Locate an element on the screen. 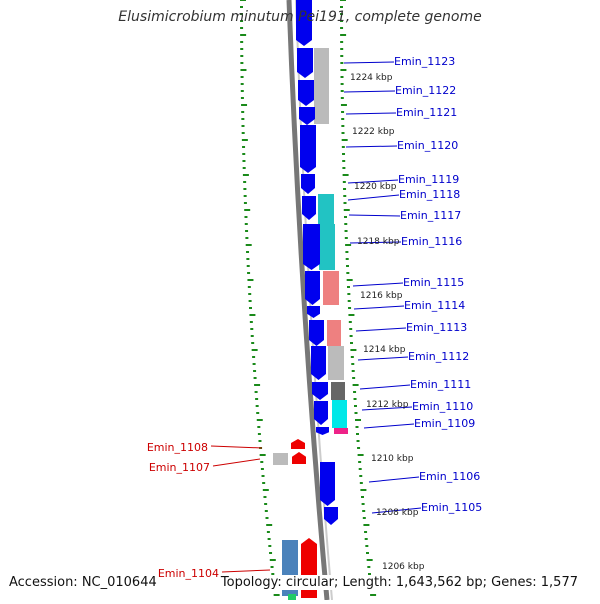 This screenshot has height=604, width=600. gene-label-forward: Emin_1123 is located at coordinates (424, 61).